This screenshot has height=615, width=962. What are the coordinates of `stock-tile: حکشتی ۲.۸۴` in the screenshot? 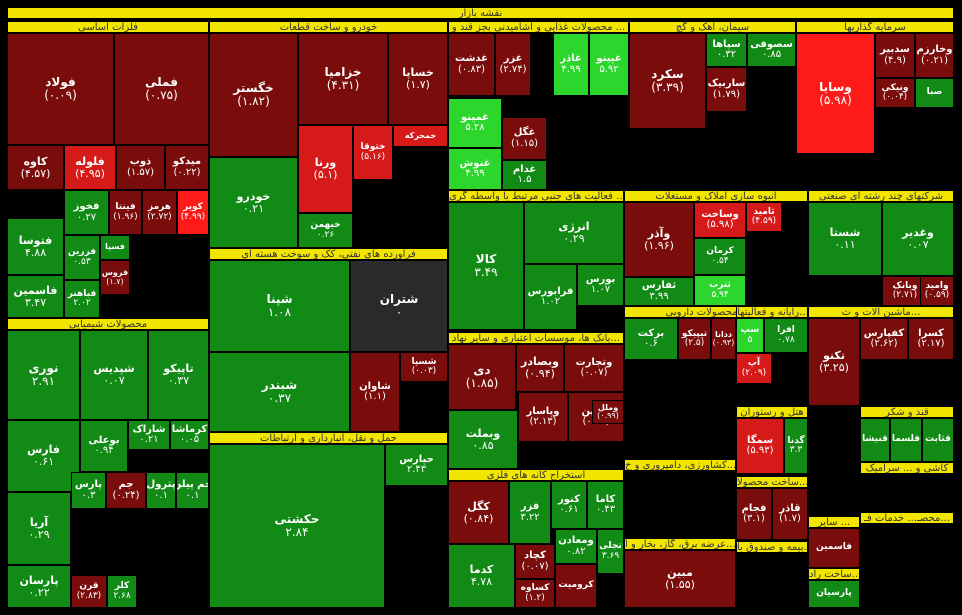 It's located at (297, 526).